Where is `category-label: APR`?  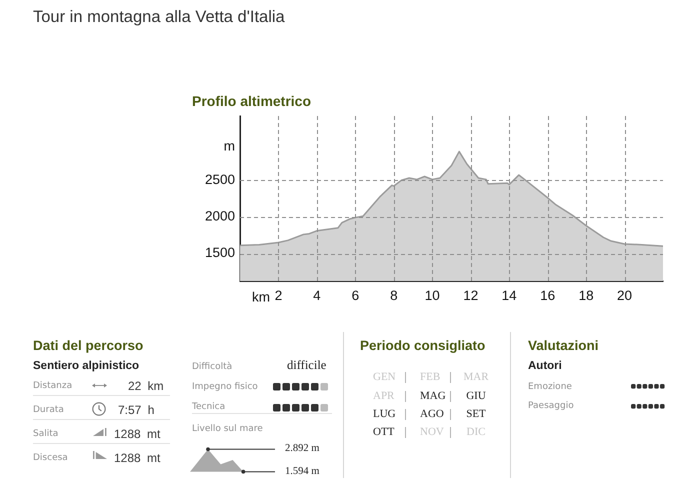
category-label: APR is located at coordinates (384, 396).